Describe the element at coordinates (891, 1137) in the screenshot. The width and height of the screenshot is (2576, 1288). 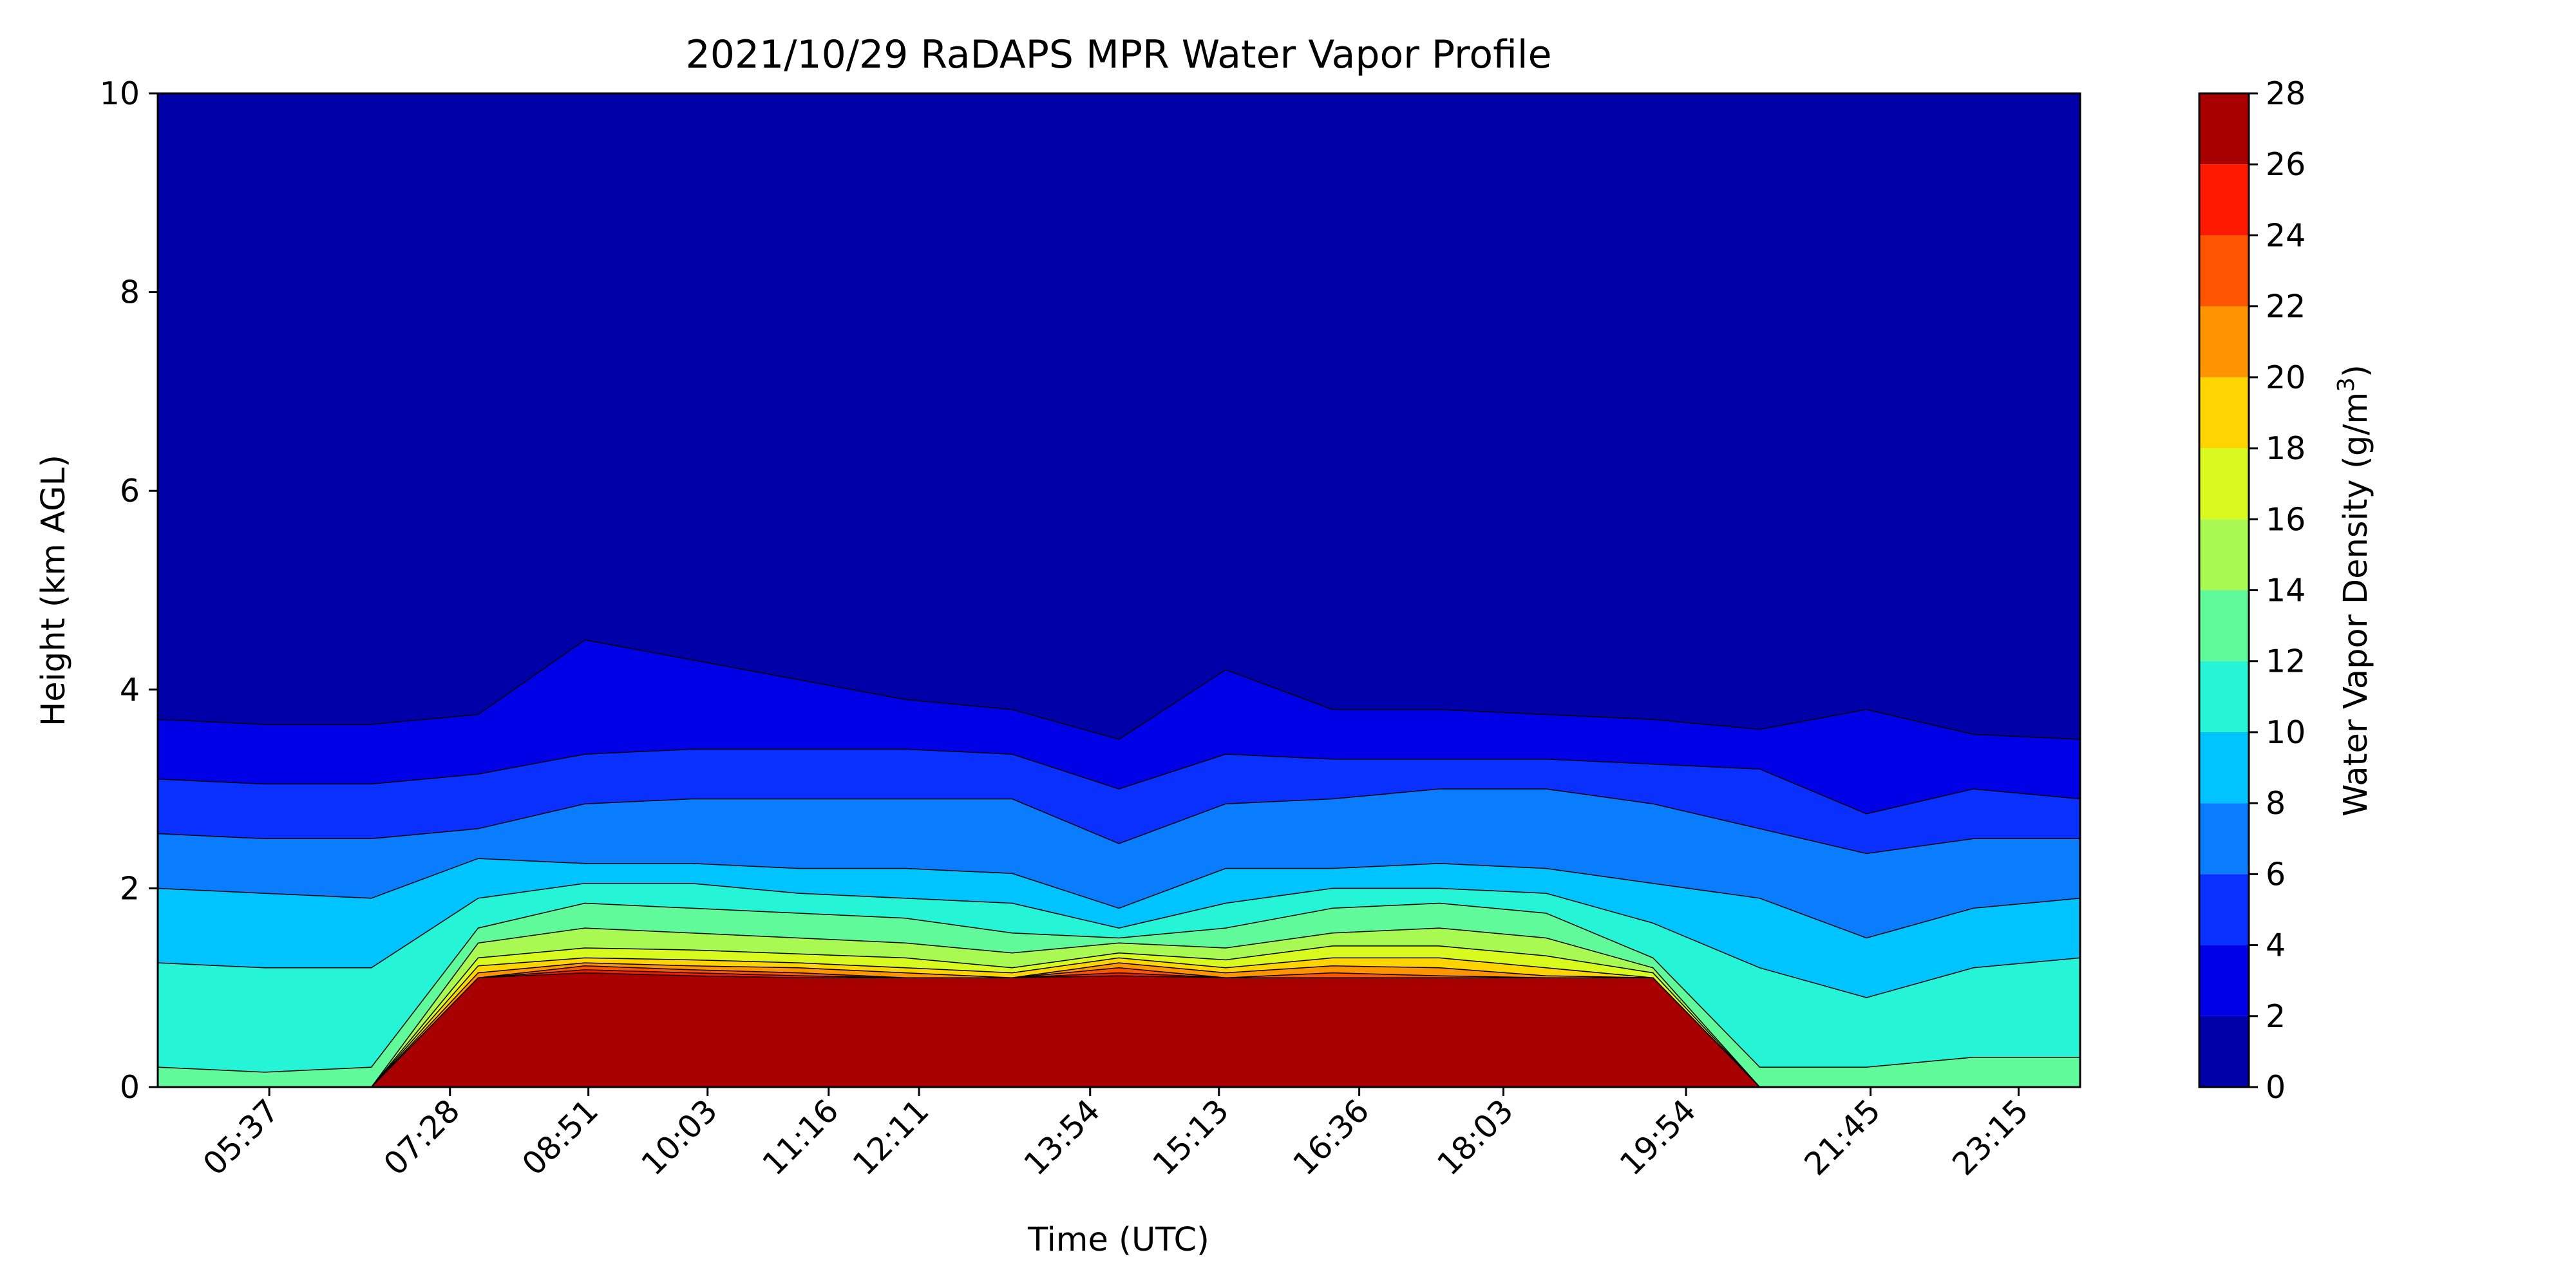
I see `x-tick-label: 12:11` at that location.